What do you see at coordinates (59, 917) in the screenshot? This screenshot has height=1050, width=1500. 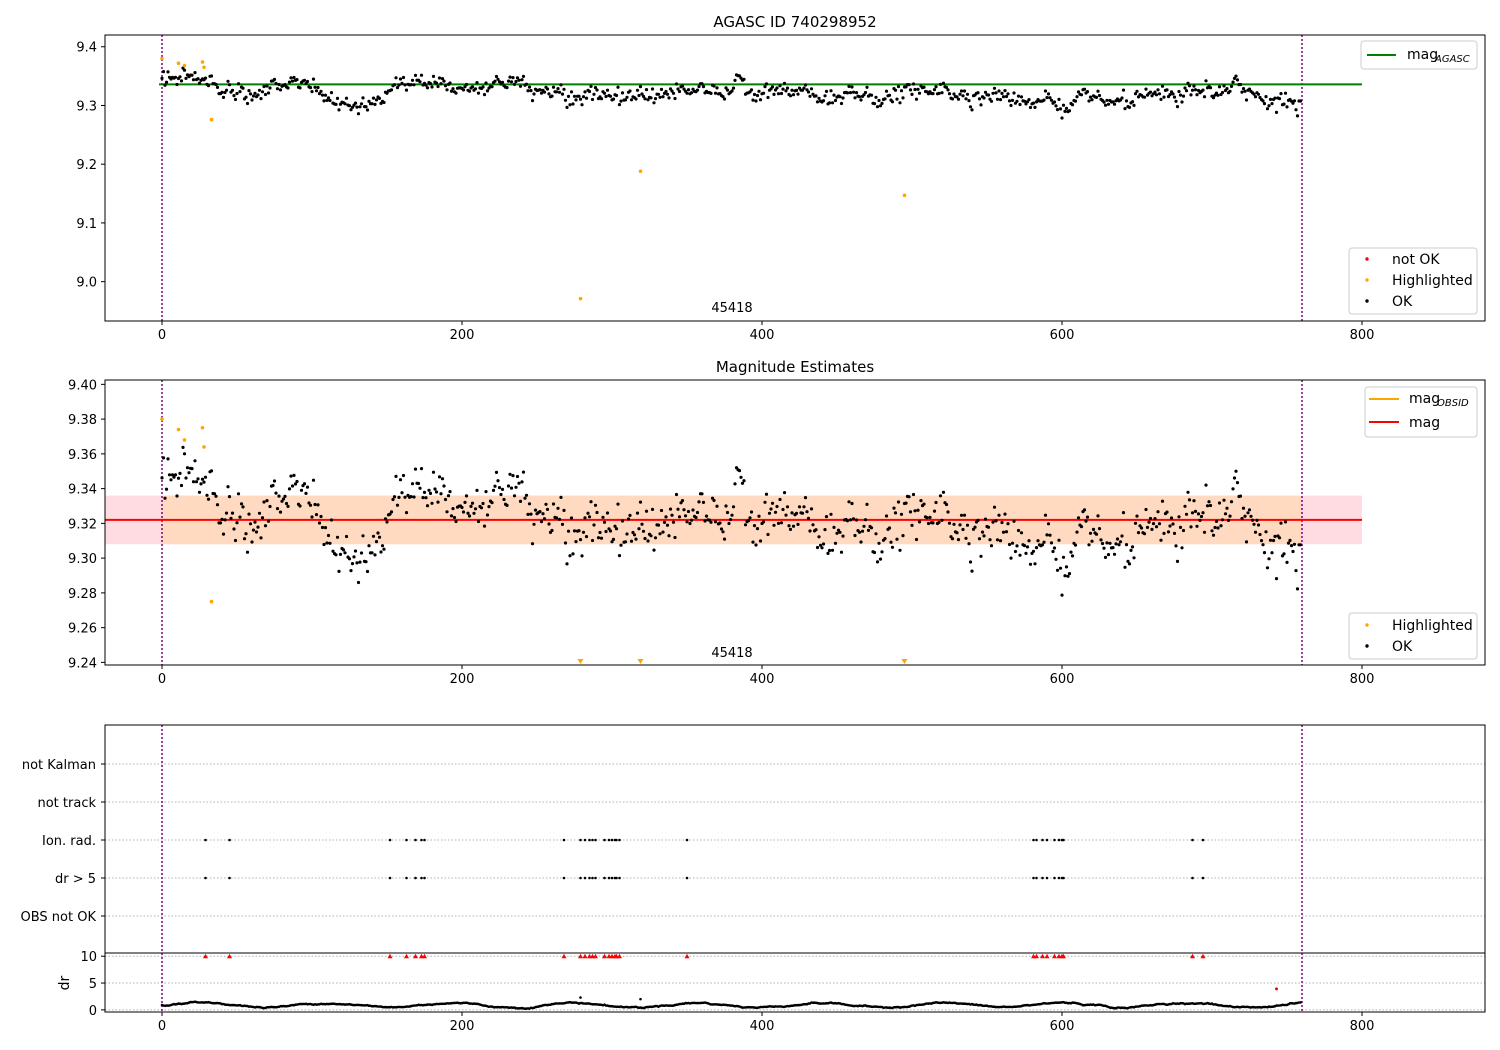 I see `flag-category-label: OBS not OK` at bounding box center [59, 917].